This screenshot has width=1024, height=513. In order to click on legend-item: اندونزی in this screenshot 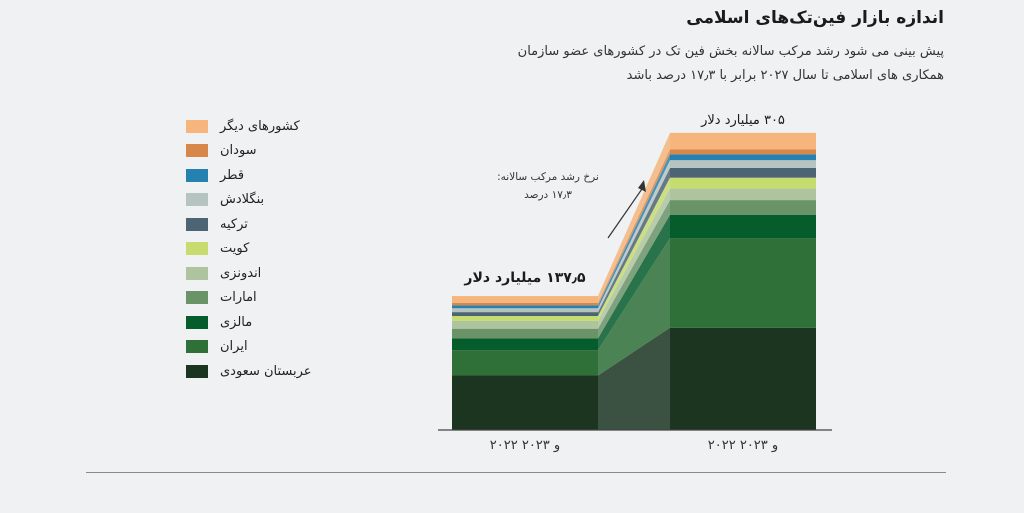, I will do `click(256, 273)`.